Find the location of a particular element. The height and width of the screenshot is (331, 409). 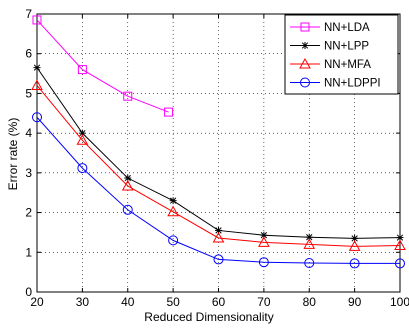

legend-box is located at coordinates (341, 54).